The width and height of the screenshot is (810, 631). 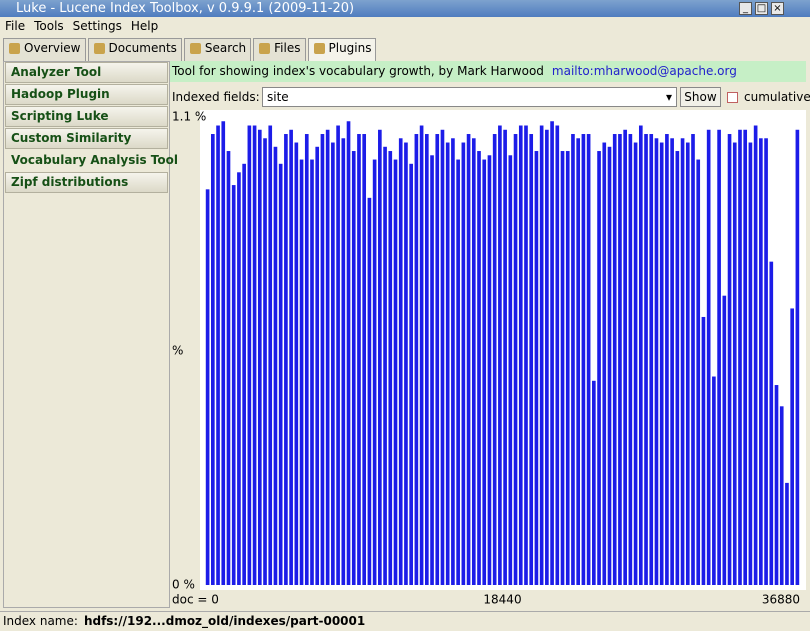 What do you see at coordinates (761, 8) in the screenshot?
I see `maximize-button: □` at bounding box center [761, 8].